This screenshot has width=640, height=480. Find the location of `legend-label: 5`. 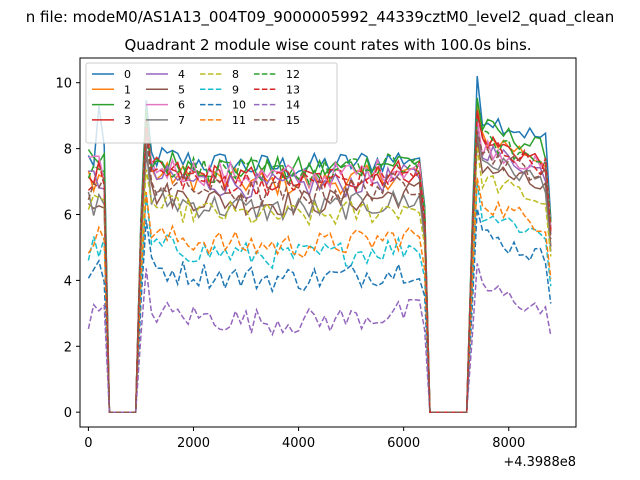

legend-label: 5 is located at coordinates (181, 89).